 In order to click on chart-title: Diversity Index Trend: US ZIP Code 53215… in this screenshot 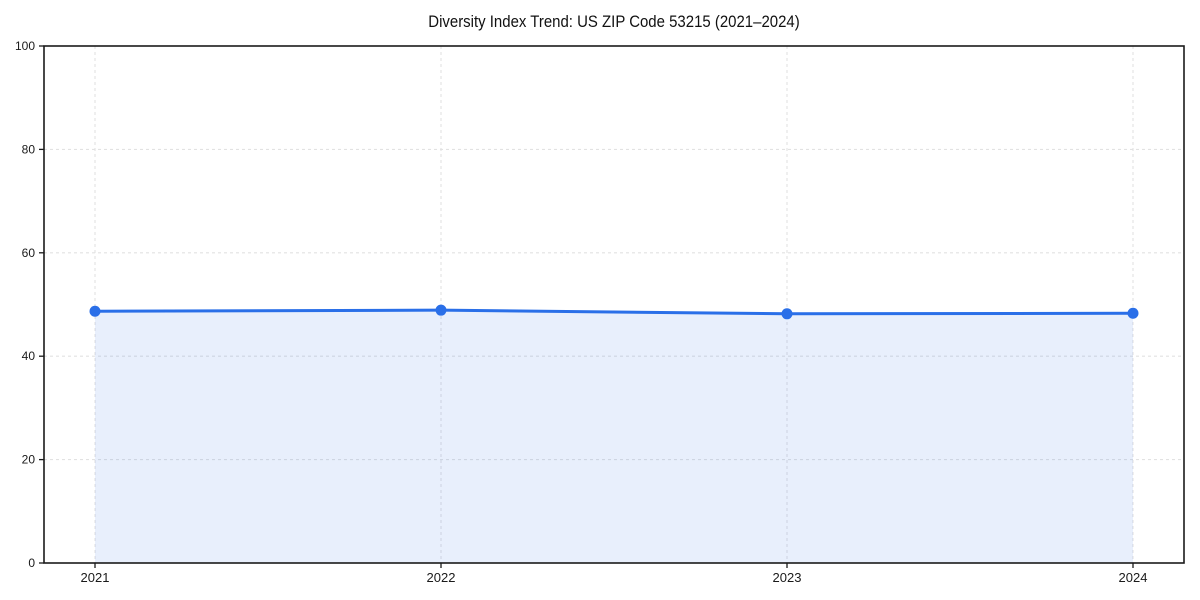, I will do `click(614, 21)`.